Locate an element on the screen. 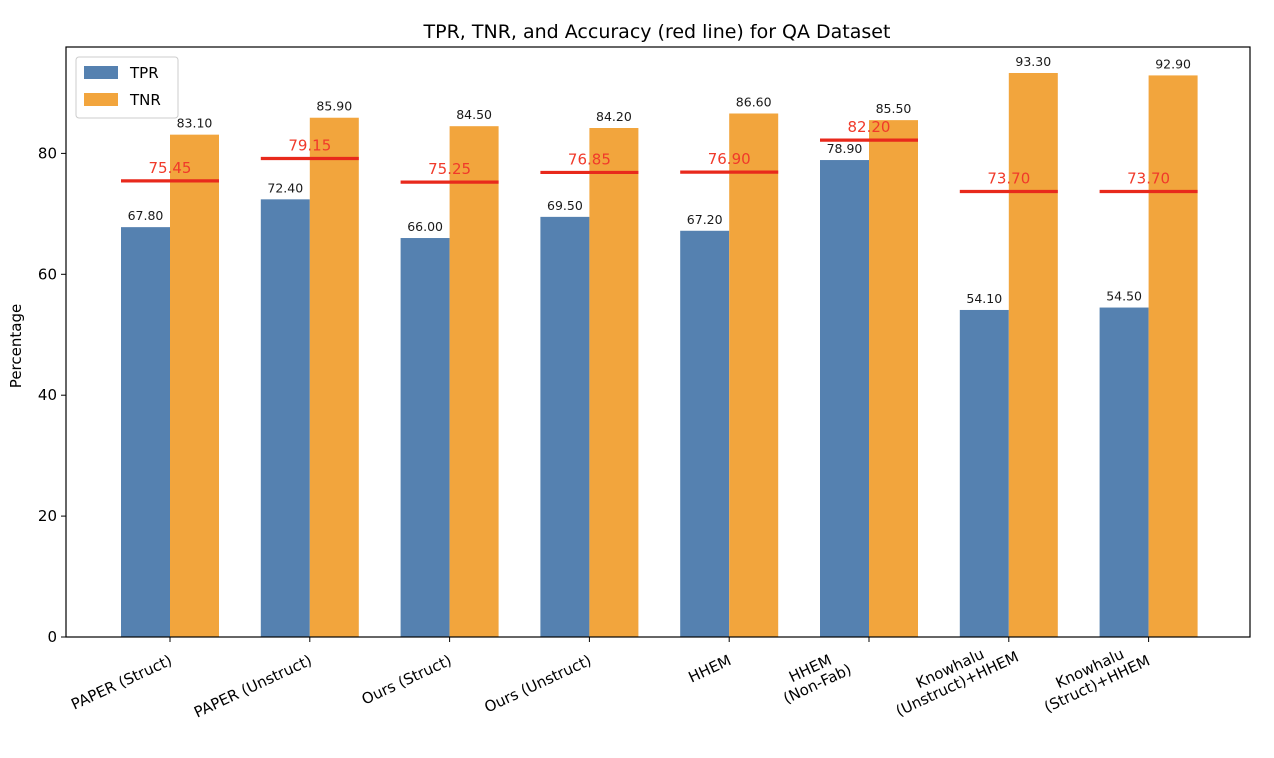  tnr-value-label: 85.50 is located at coordinates (894, 108).